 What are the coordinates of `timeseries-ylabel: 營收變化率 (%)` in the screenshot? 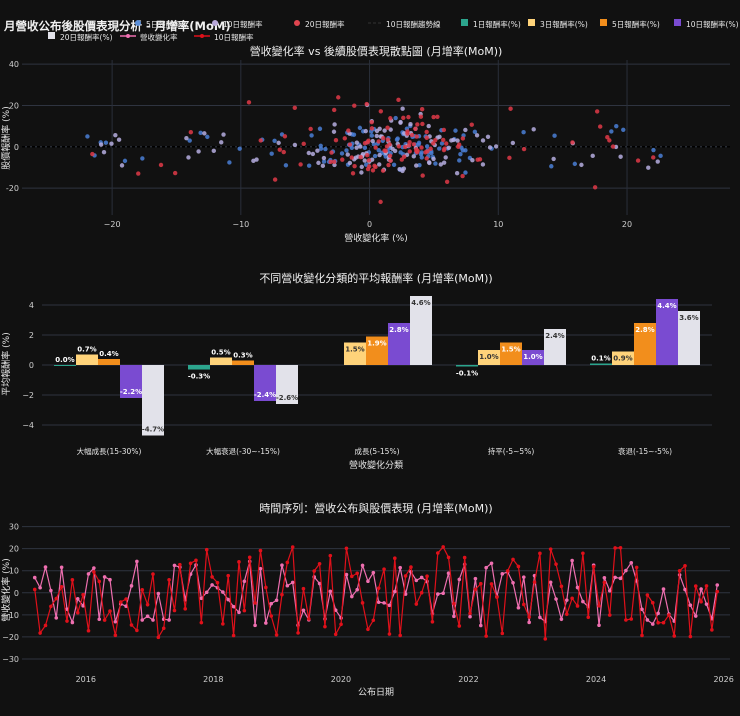 It's located at (6, 589).